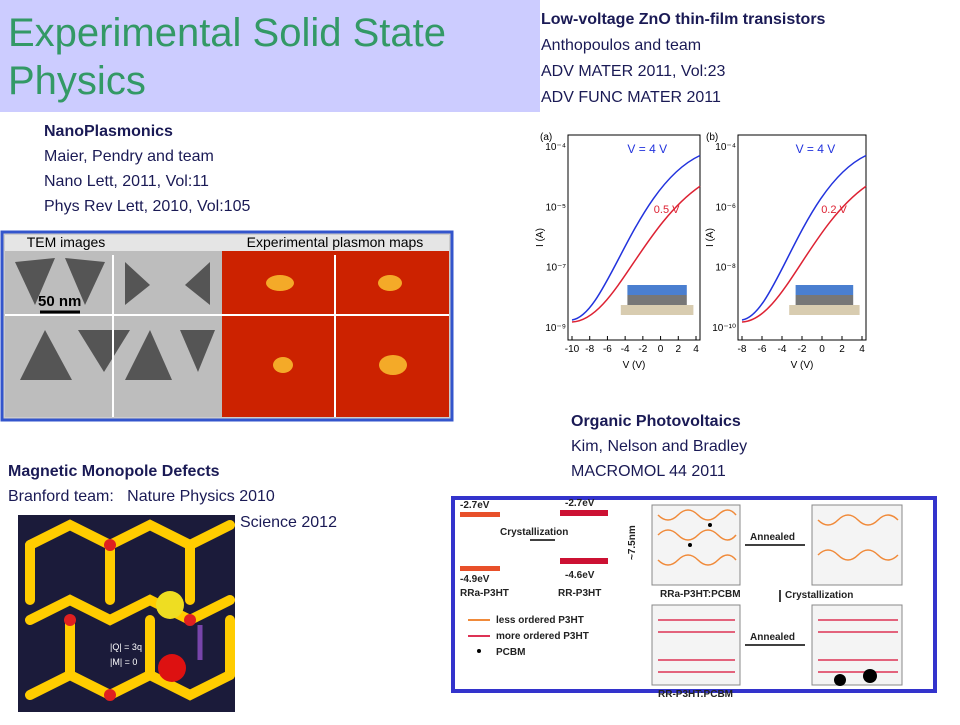 This screenshot has height=725, width=960. Describe the element at coordinates (126, 613) in the screenshot. I see `monopole-figure: |Q| = 3q |M| = 0` at that location.